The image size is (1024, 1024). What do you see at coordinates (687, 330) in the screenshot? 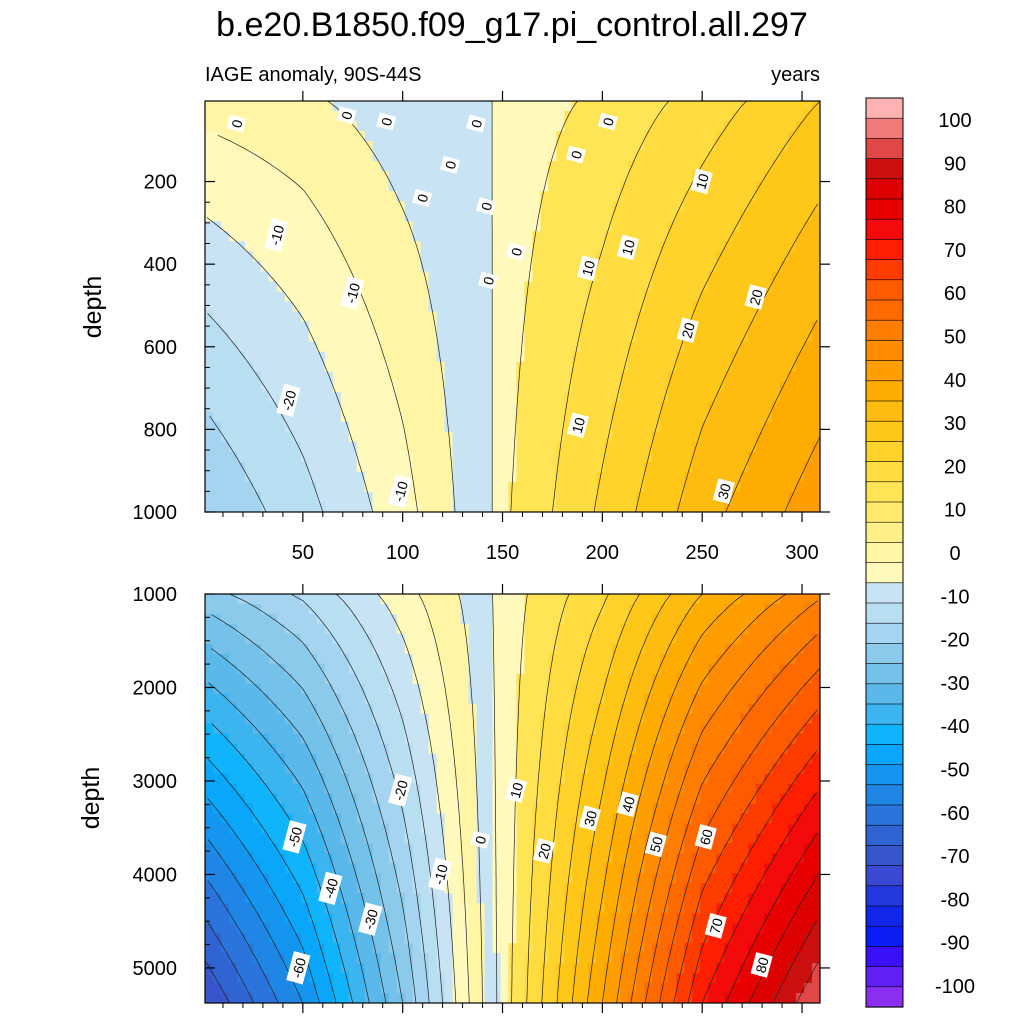
I see `upper-contour-label-box` at bounding box center [687, 330].